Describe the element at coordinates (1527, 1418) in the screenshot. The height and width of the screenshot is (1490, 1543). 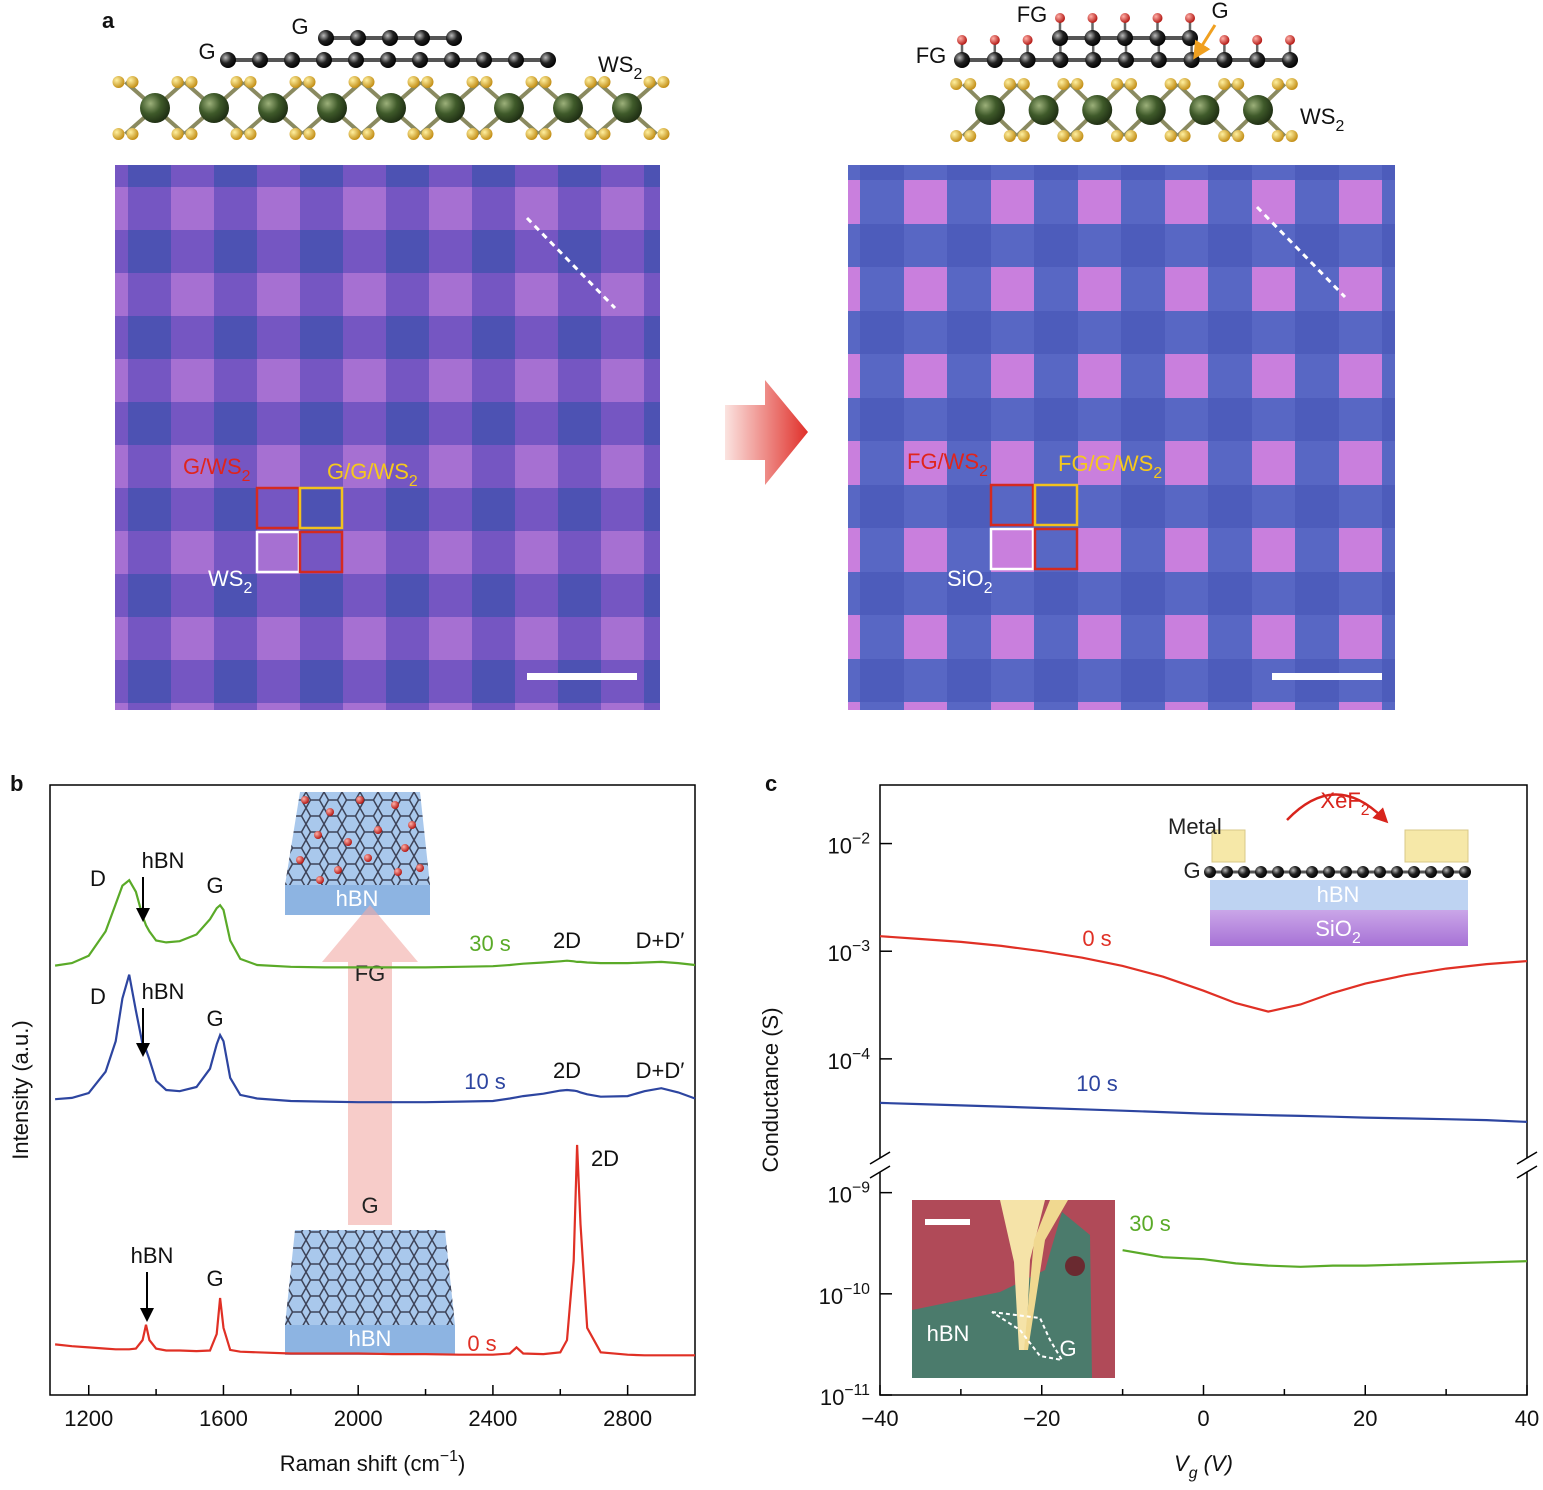
I see `x-tick-label: 40` at that location.